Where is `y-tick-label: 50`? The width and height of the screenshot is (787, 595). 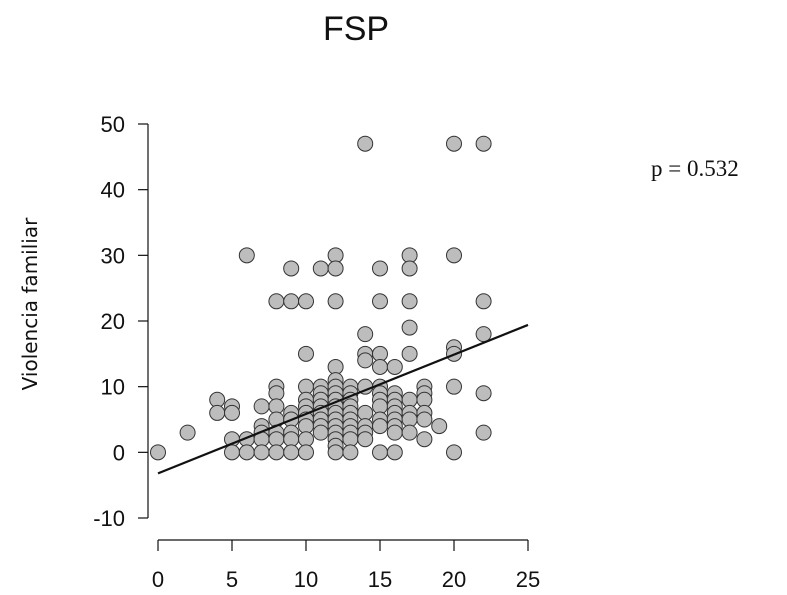
y-tick-label: 50 is located at coordinates (113, 124).